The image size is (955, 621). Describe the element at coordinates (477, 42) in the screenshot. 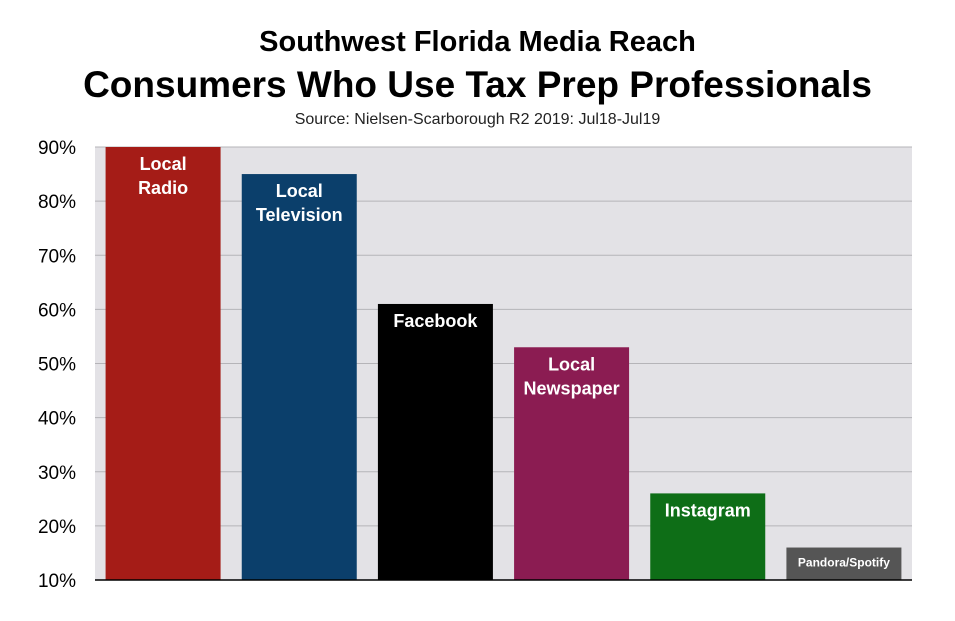

I see `chart-title: Southwest Florida Media Reach` at that location.